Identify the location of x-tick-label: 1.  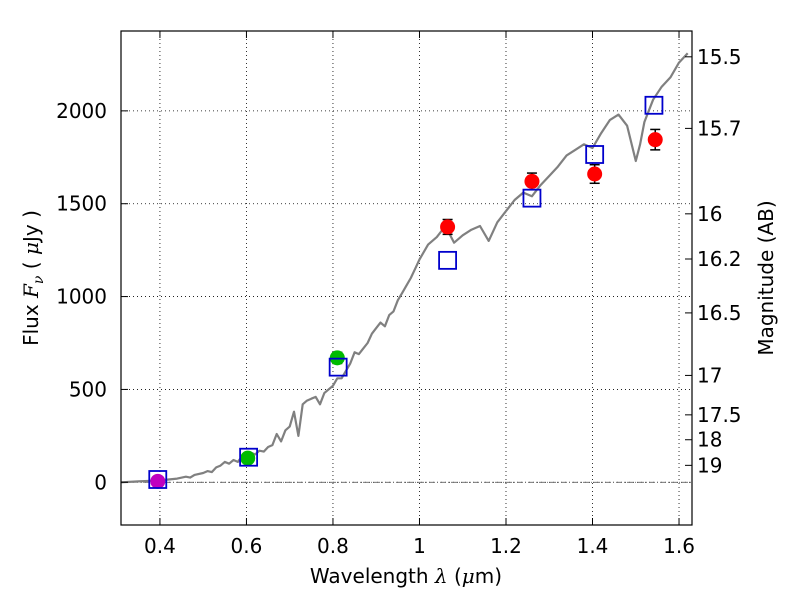
(419, 546).